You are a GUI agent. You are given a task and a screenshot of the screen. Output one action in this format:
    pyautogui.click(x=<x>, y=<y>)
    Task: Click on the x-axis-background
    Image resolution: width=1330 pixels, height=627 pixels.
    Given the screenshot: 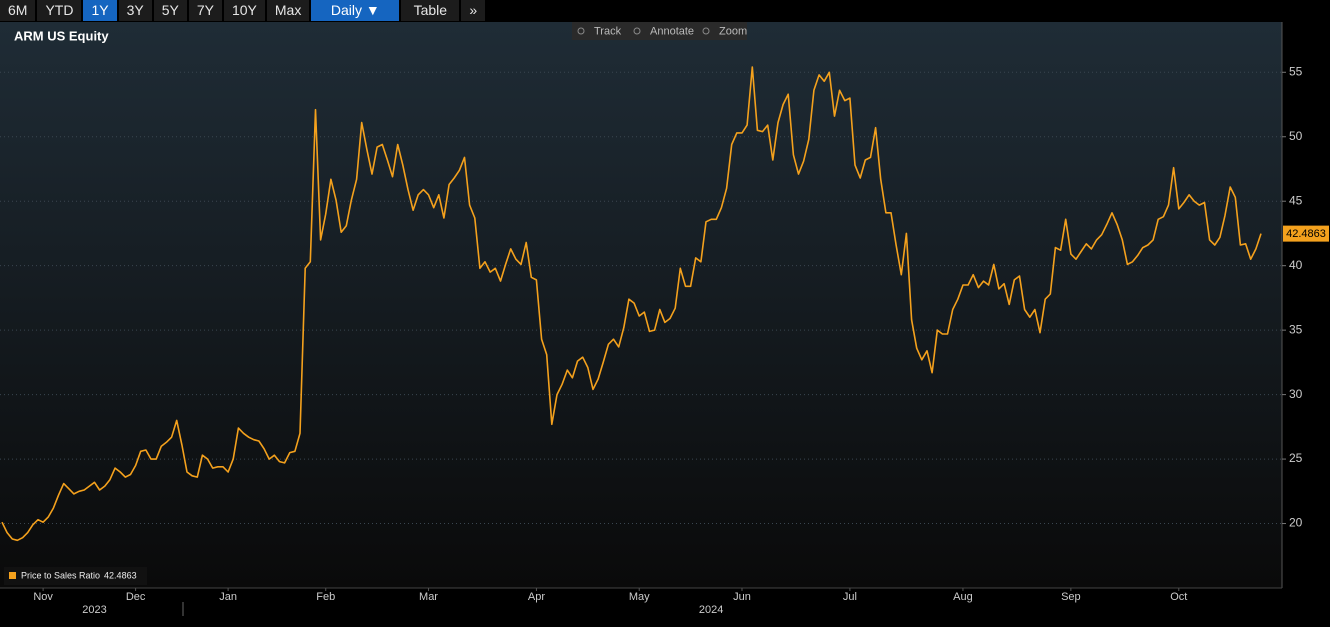 What is the action you would take?
    pyautogui.click(x=665, y=607)
    